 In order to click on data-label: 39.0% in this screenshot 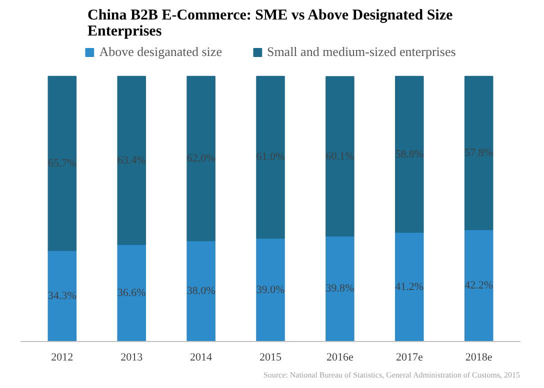, I will do `click(270, 290)`.